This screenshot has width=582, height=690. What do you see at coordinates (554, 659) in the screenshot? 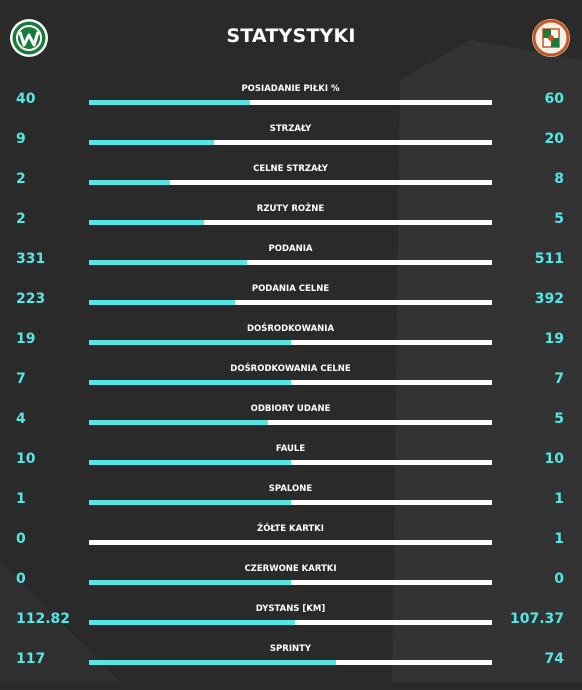
I see `away-value: 74` at bounding box center [554, 659].